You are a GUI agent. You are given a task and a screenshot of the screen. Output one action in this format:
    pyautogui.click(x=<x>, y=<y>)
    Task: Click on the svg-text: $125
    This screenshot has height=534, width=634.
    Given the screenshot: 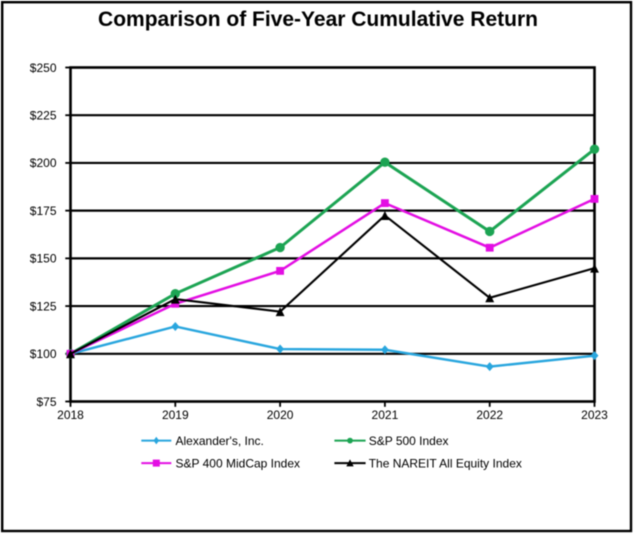 What is the action you would take?
    pyautogui.click(x=43, y=306)
    